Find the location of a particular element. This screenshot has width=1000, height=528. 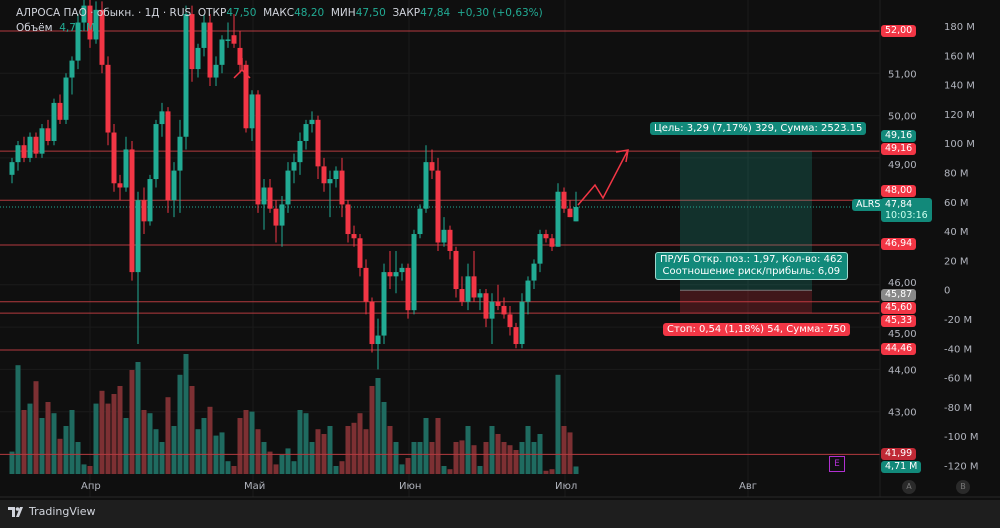

earnings-marker: E is located at coordinates (837, 464).